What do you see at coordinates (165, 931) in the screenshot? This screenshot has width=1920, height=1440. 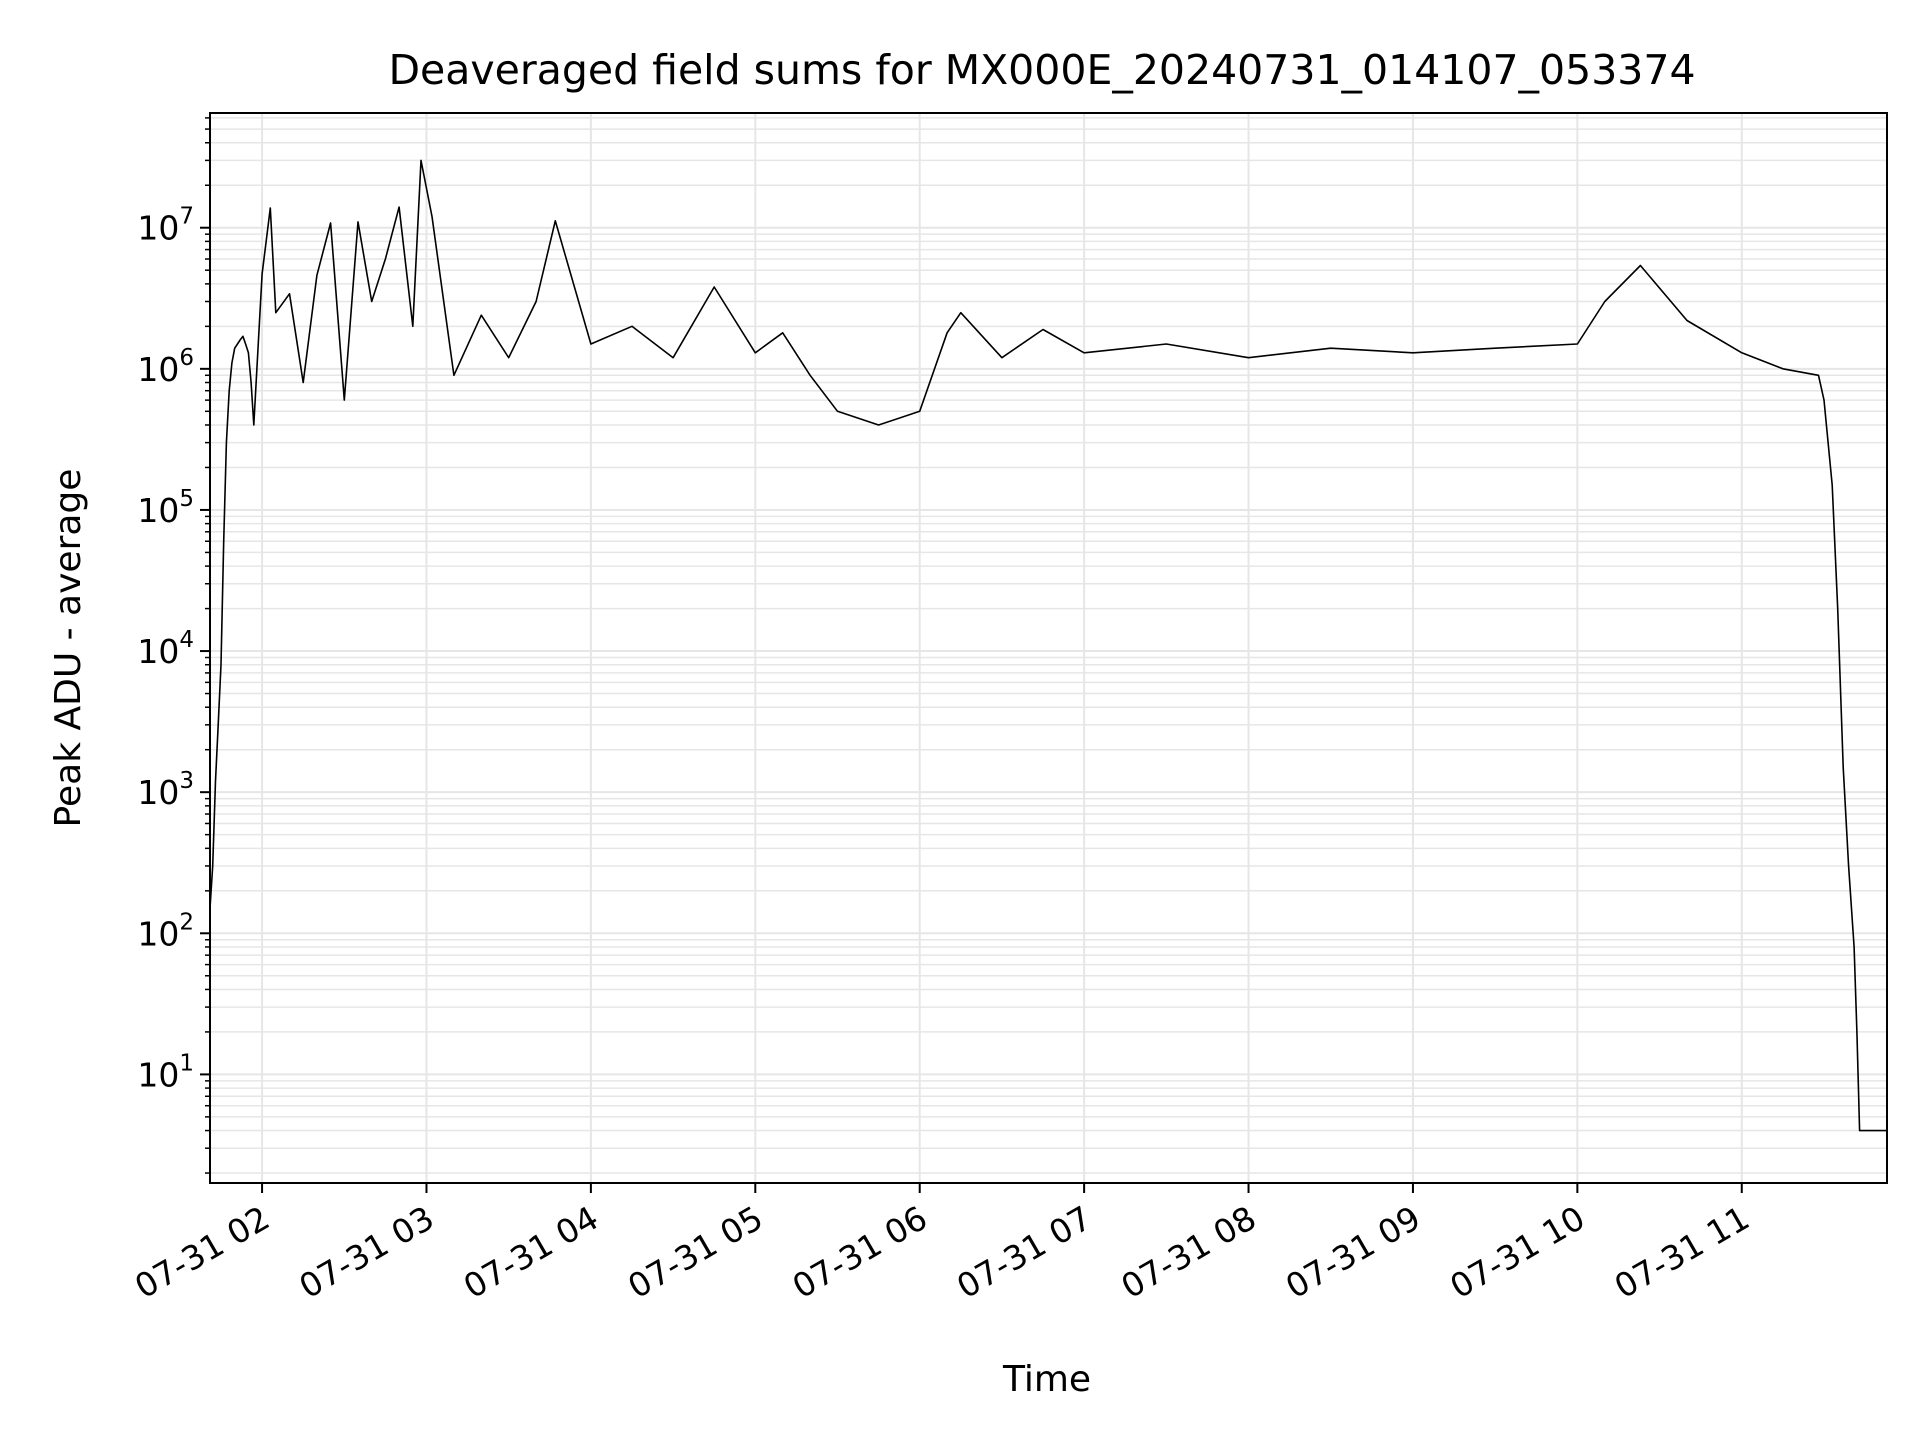 I see `y-tick-label: 10²` at bounding box center [165, 931].